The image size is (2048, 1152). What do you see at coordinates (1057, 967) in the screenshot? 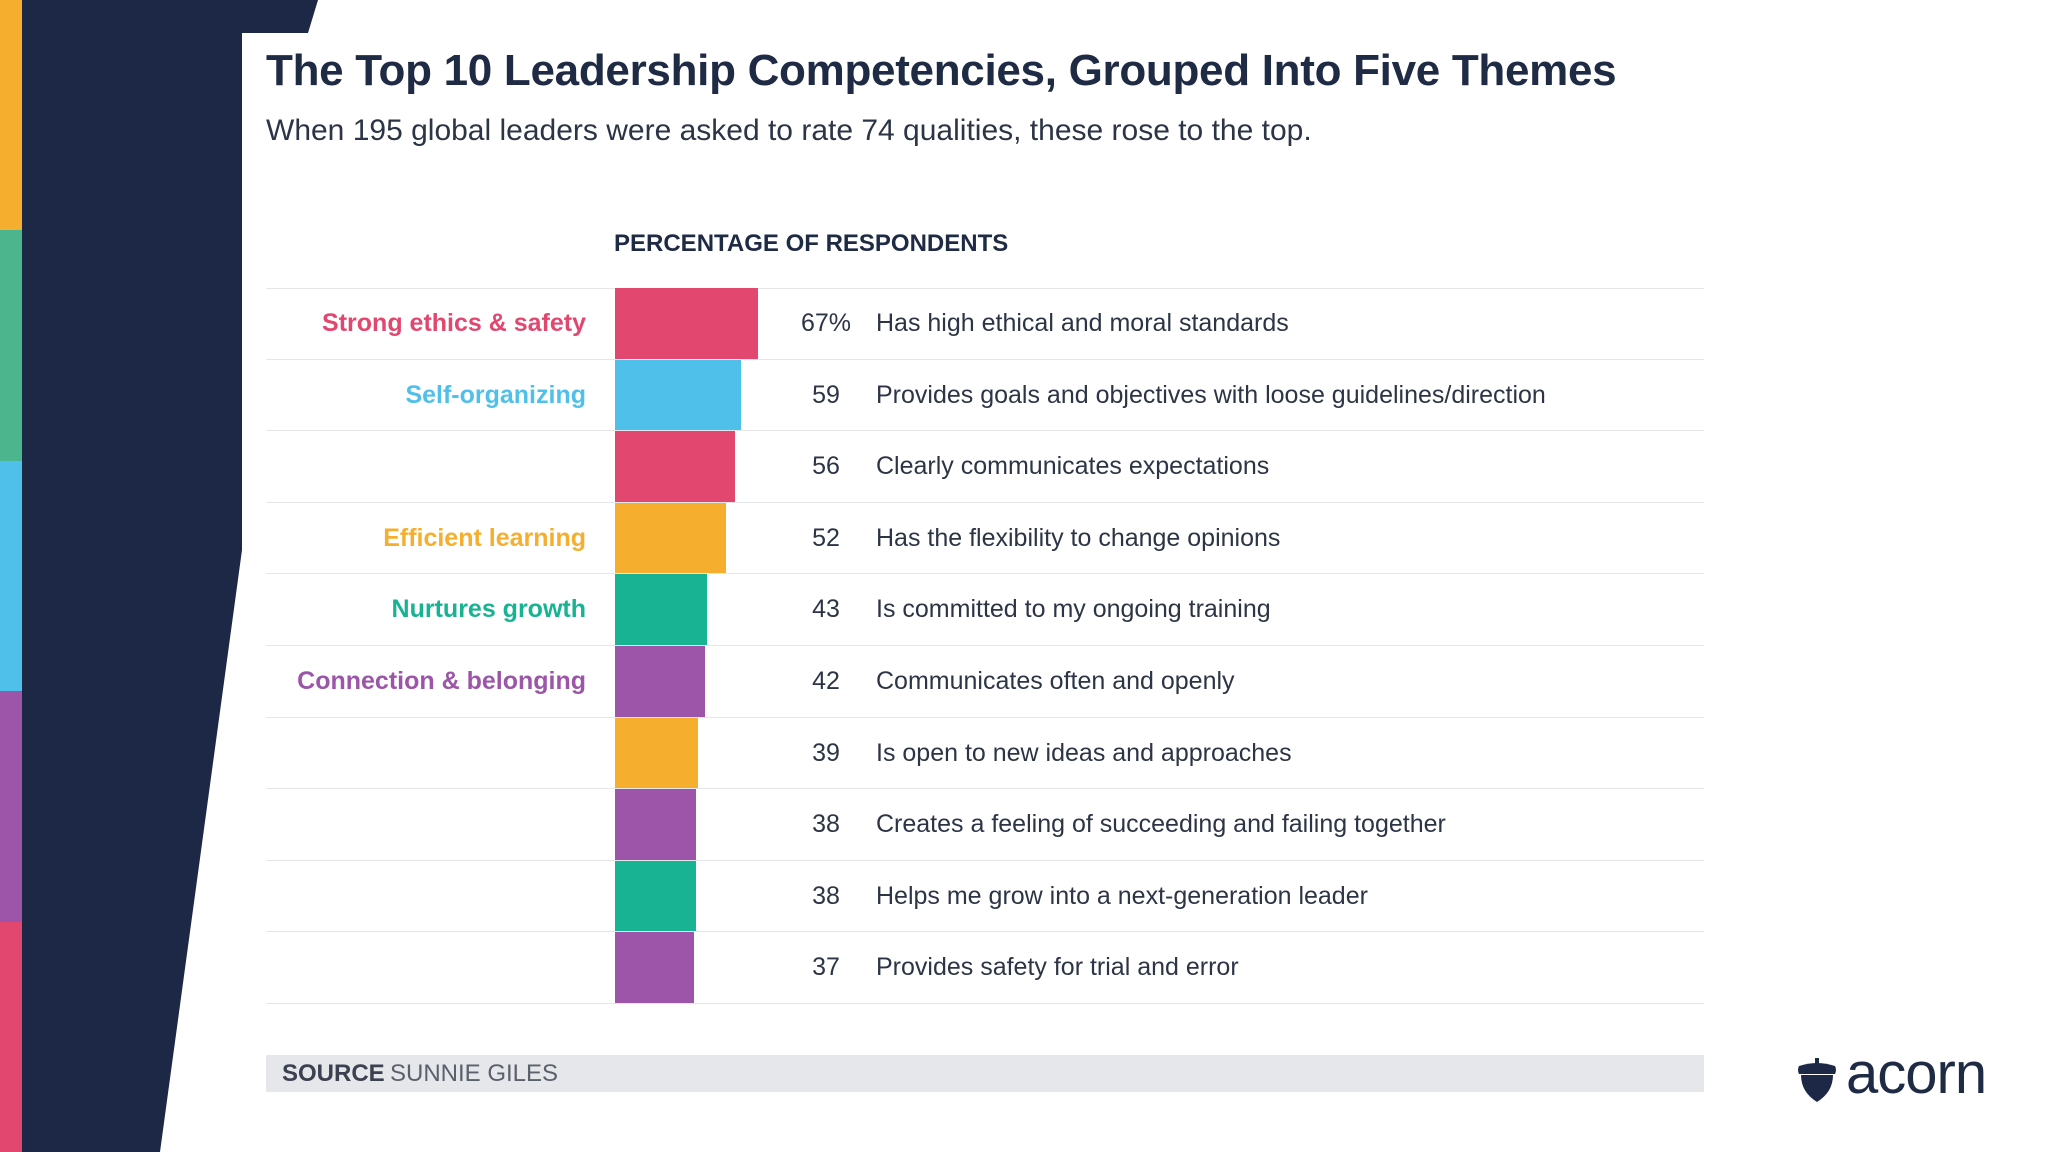
I see `competency-label: Provides safety for trial and error` at bounding box center [1057, 967].